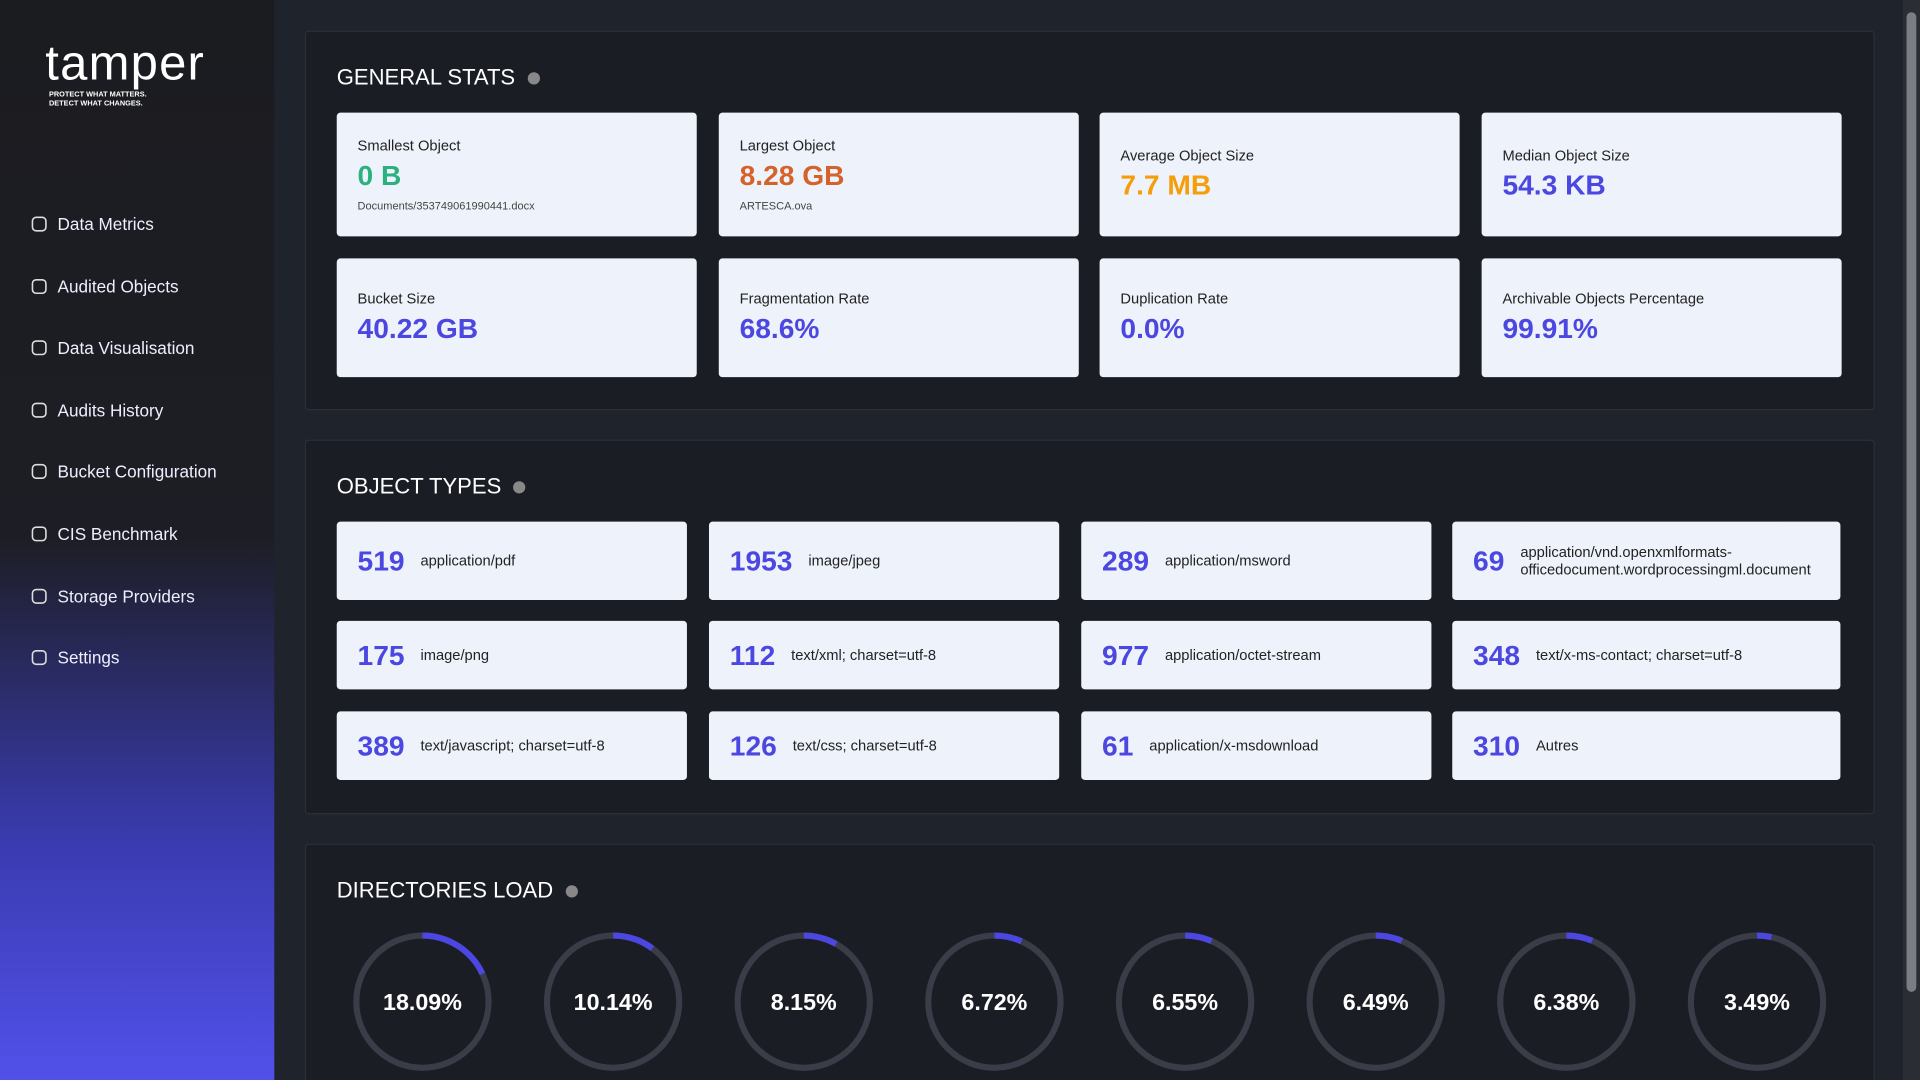 The height and width of the screenshot is (1080, 1920). Describe the element at coordinates (753, 745) in the screenshot. I see `type-count: 126` at that location.